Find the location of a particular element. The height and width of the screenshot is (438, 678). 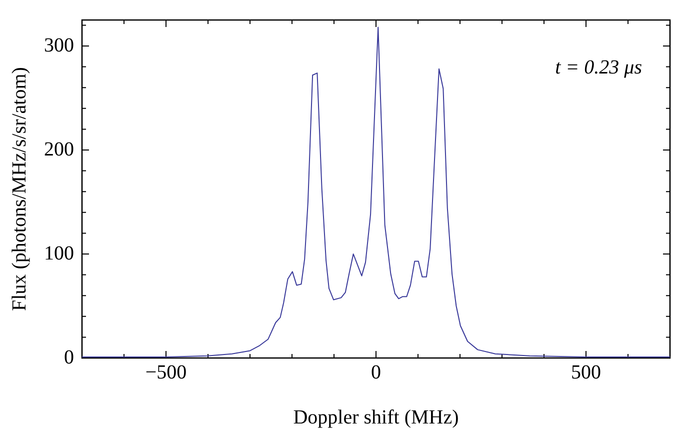

annotation: t = 0.23 μs is located at coordinates (598, 67).